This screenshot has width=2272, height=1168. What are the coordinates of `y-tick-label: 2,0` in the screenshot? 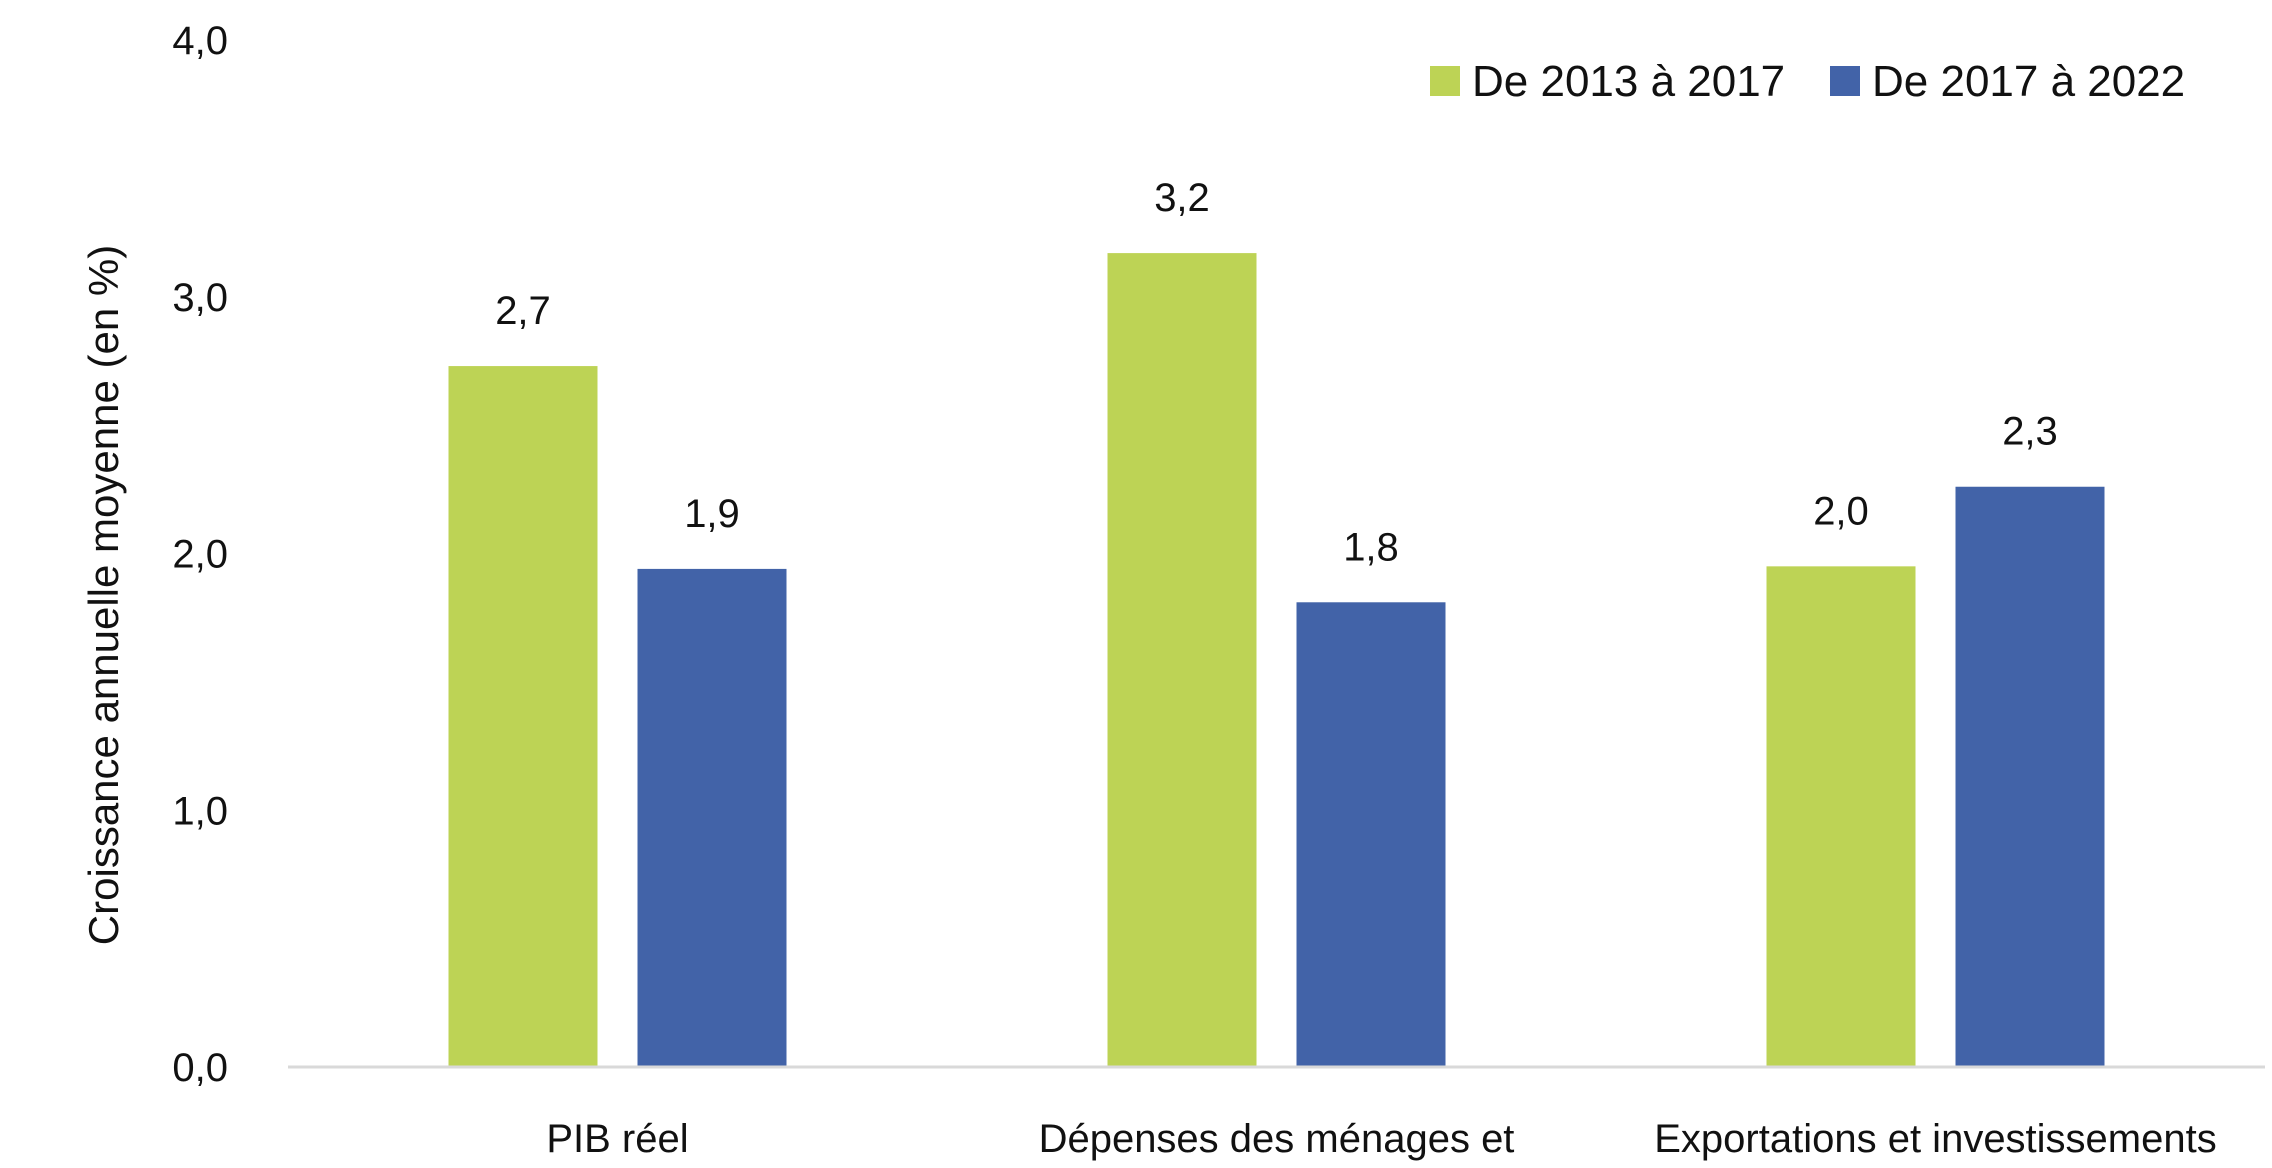 It's located at (200, 555).